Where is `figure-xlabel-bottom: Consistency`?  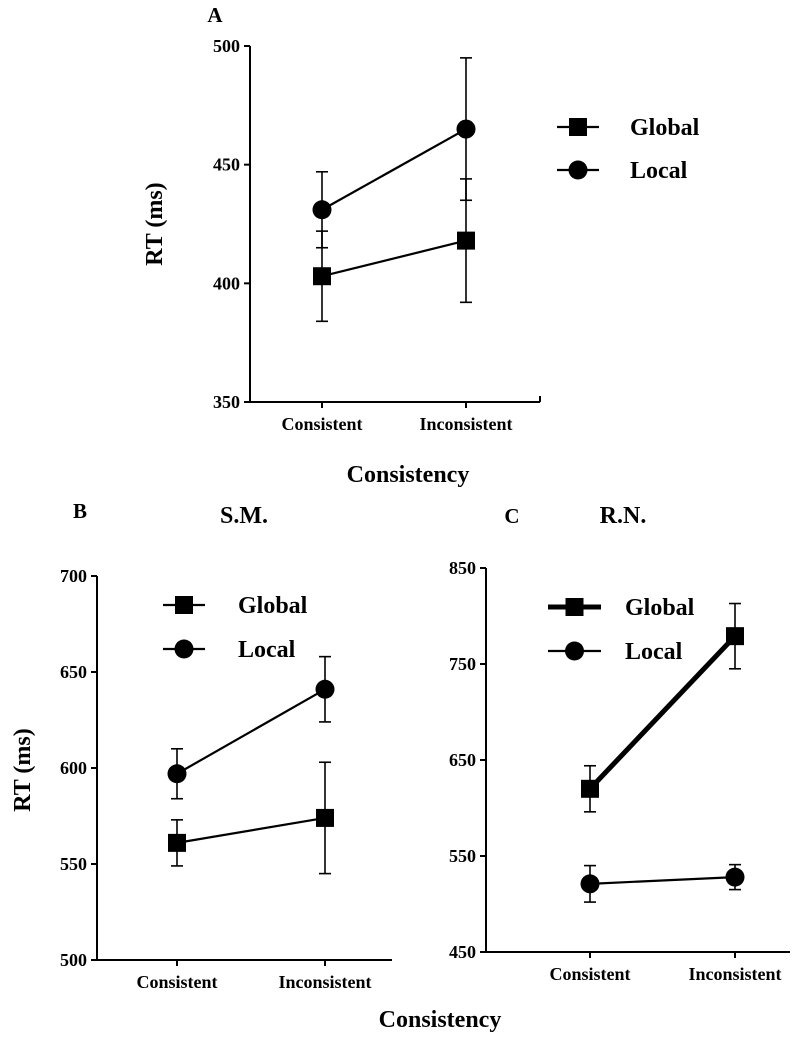 figure-xlabel-bottom: Consistency is located at coordinates (440, 1020).